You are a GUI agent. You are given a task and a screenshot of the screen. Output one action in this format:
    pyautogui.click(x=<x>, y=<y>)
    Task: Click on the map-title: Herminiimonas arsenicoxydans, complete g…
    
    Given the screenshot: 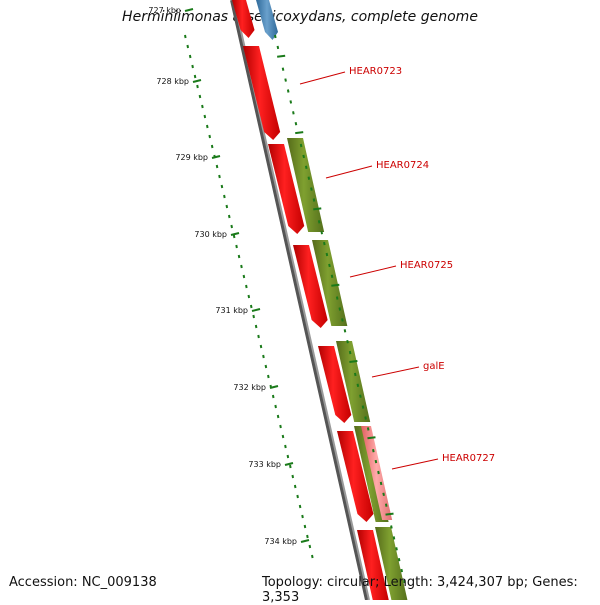 What is the action you would take?
    pyautogui.click(x=300, y=17)
    